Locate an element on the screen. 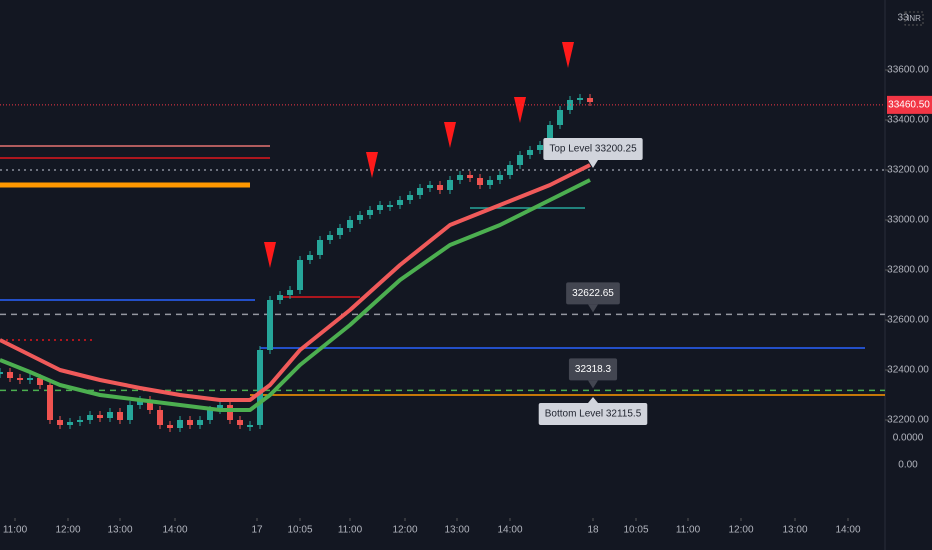 This screenshot has width=932, height=550. y-tick-label: 32600.00 is located at coordinates (908, 320).